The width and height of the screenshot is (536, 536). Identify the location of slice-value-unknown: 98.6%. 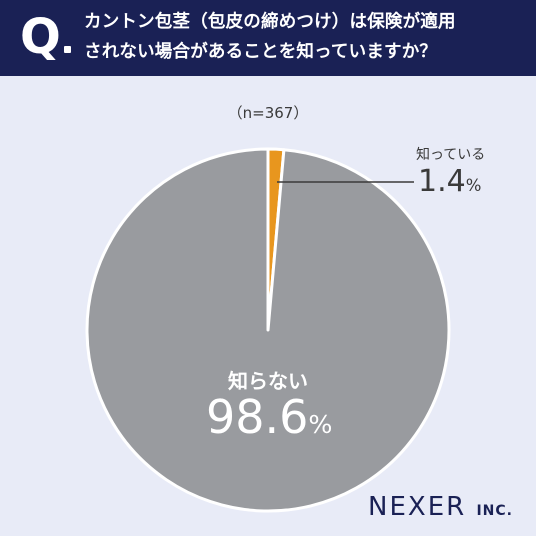
(269, 421).